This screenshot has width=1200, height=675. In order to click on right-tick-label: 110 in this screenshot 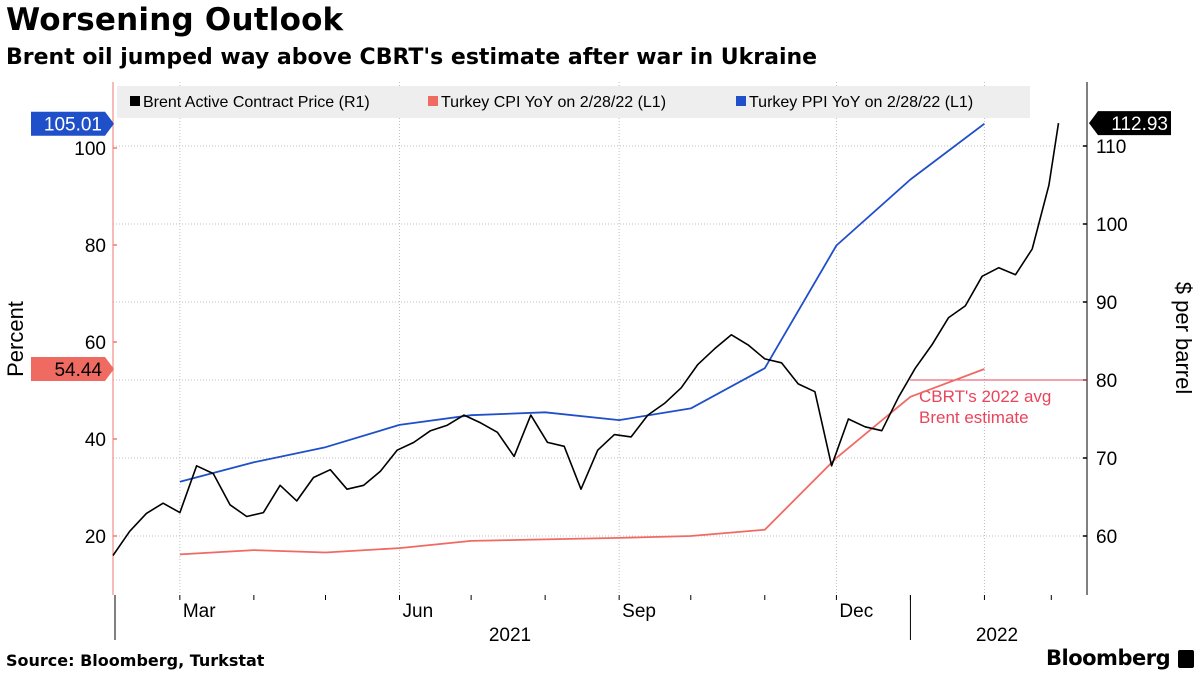, I will do `click(1111, 147)`.